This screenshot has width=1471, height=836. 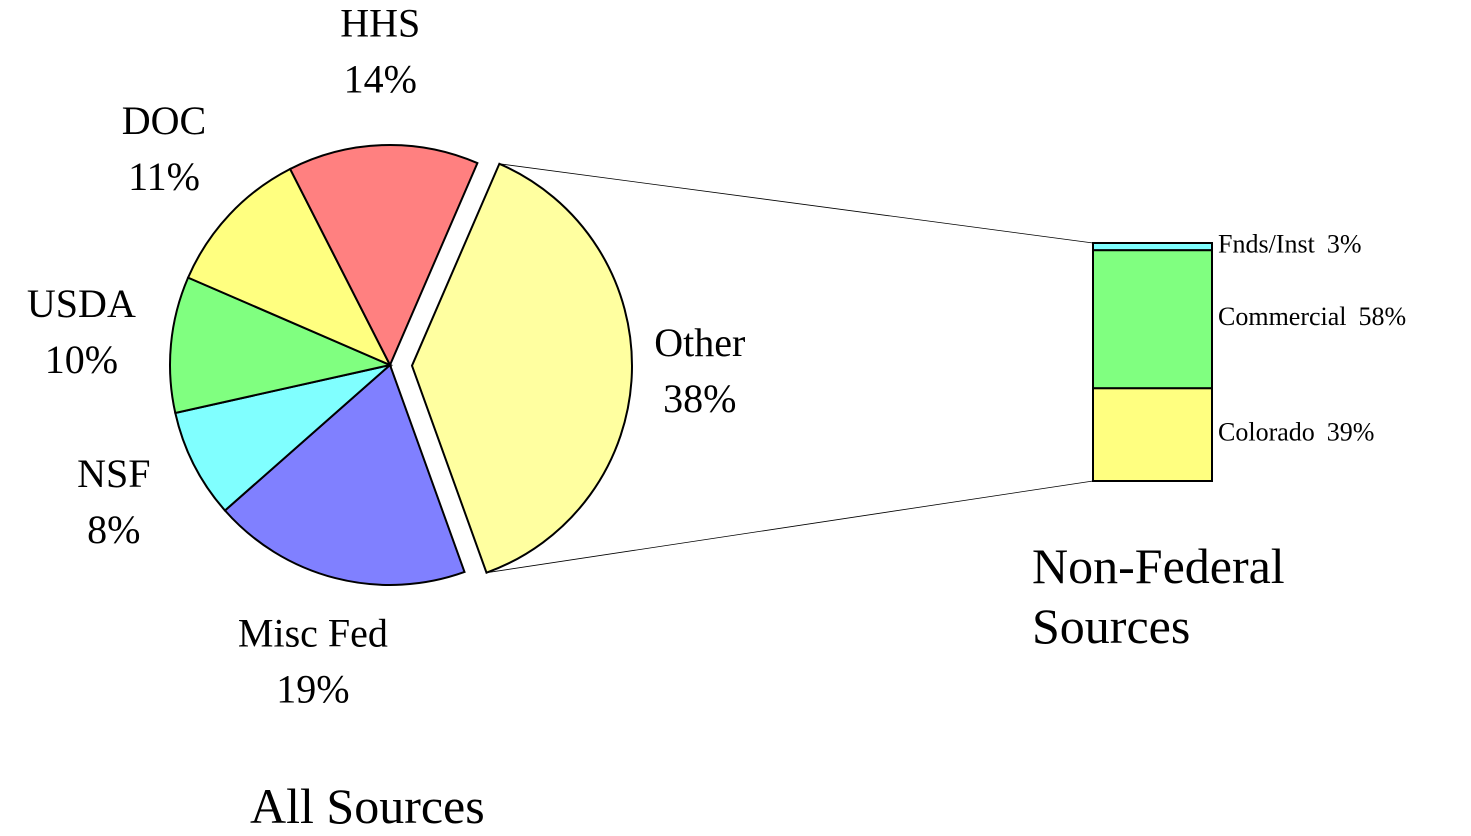 What do you see at coordinates (1383, 316) in the screenshot?
I see `segment-value-label: 58%` at bounding box center [1383, 316].